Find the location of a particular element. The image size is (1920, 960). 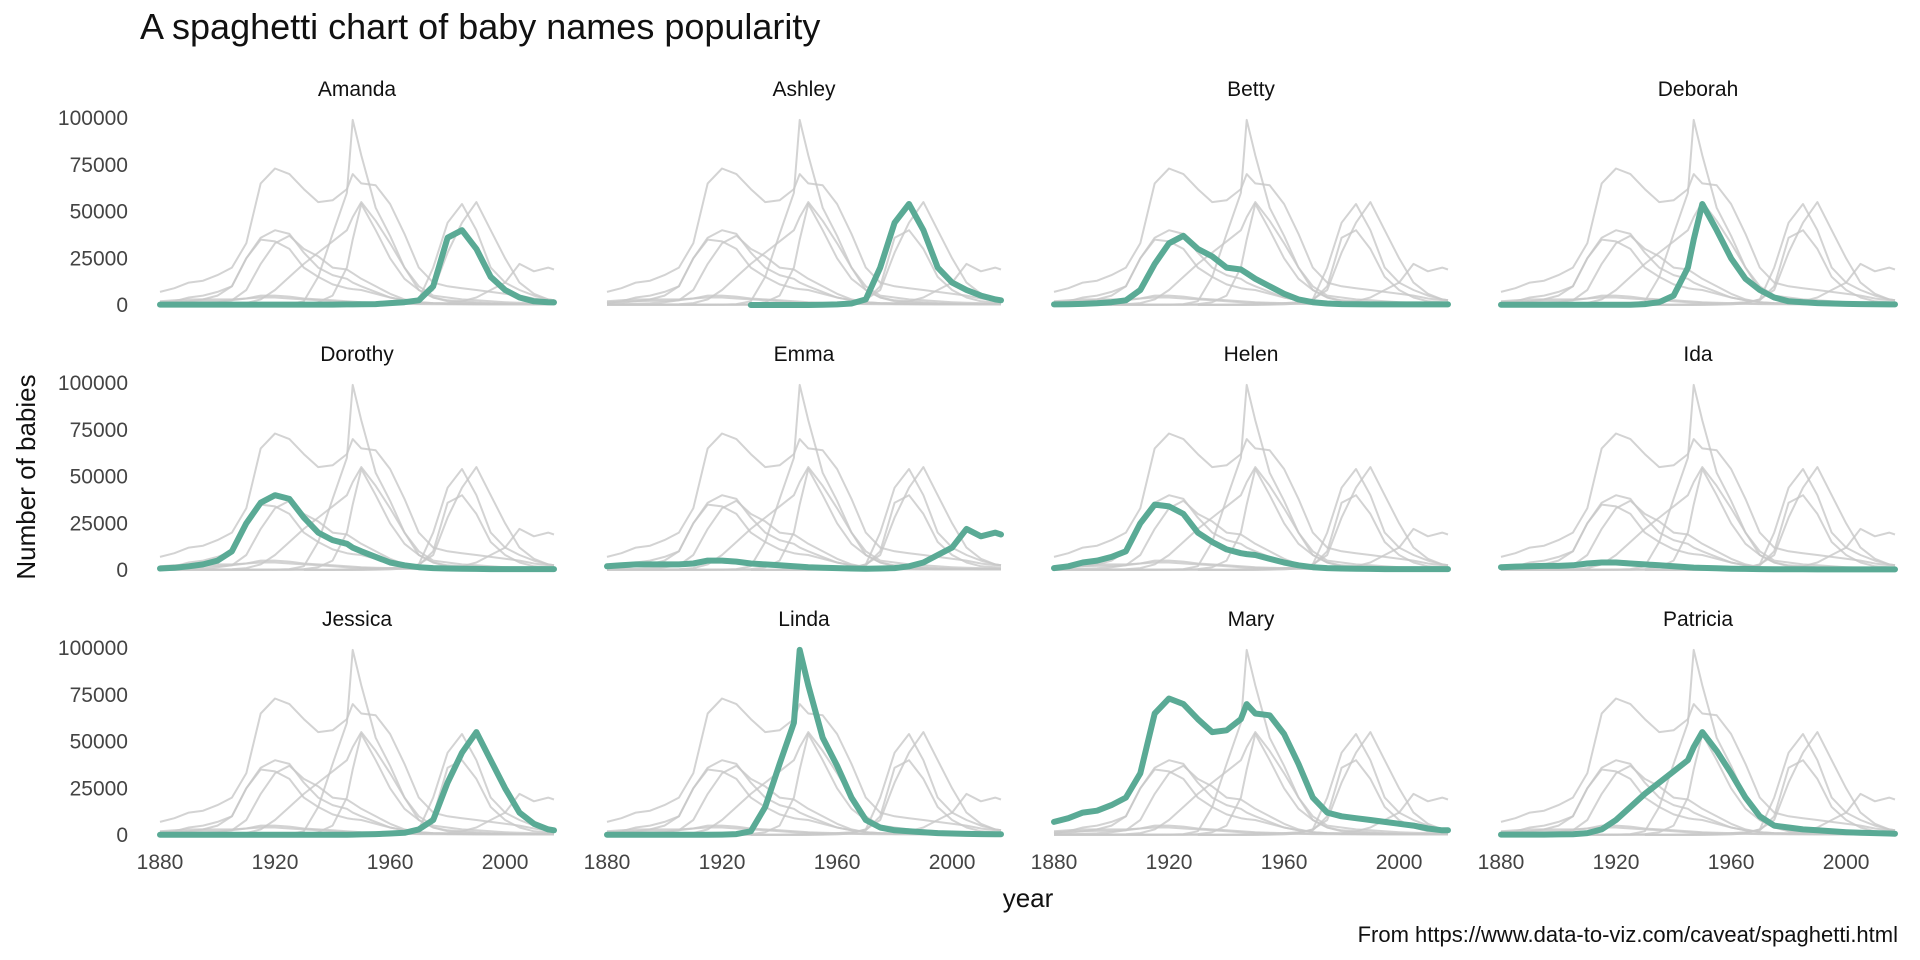

panel-linda: Linda 1880 1920 1960 2000 is located at coordinates (794, 741).